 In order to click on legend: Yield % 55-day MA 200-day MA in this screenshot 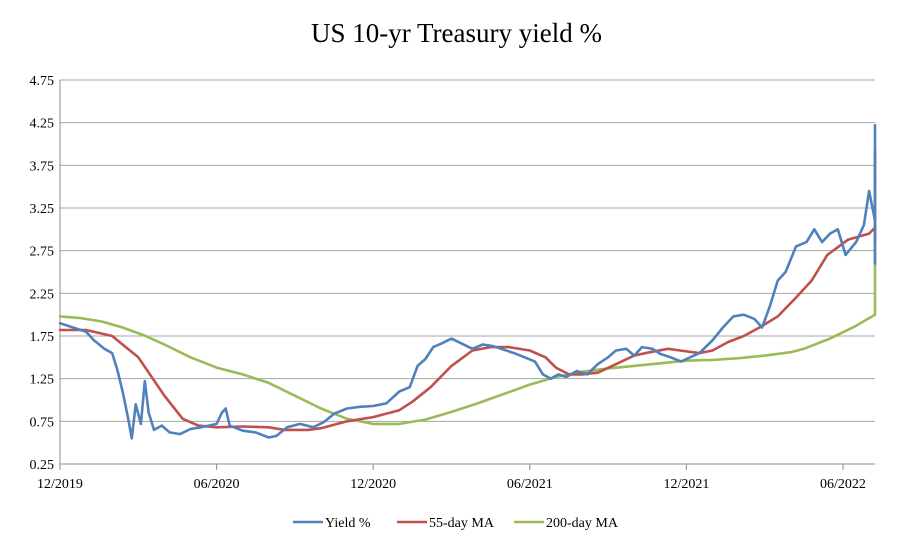, I will do `click(456, 523)`.